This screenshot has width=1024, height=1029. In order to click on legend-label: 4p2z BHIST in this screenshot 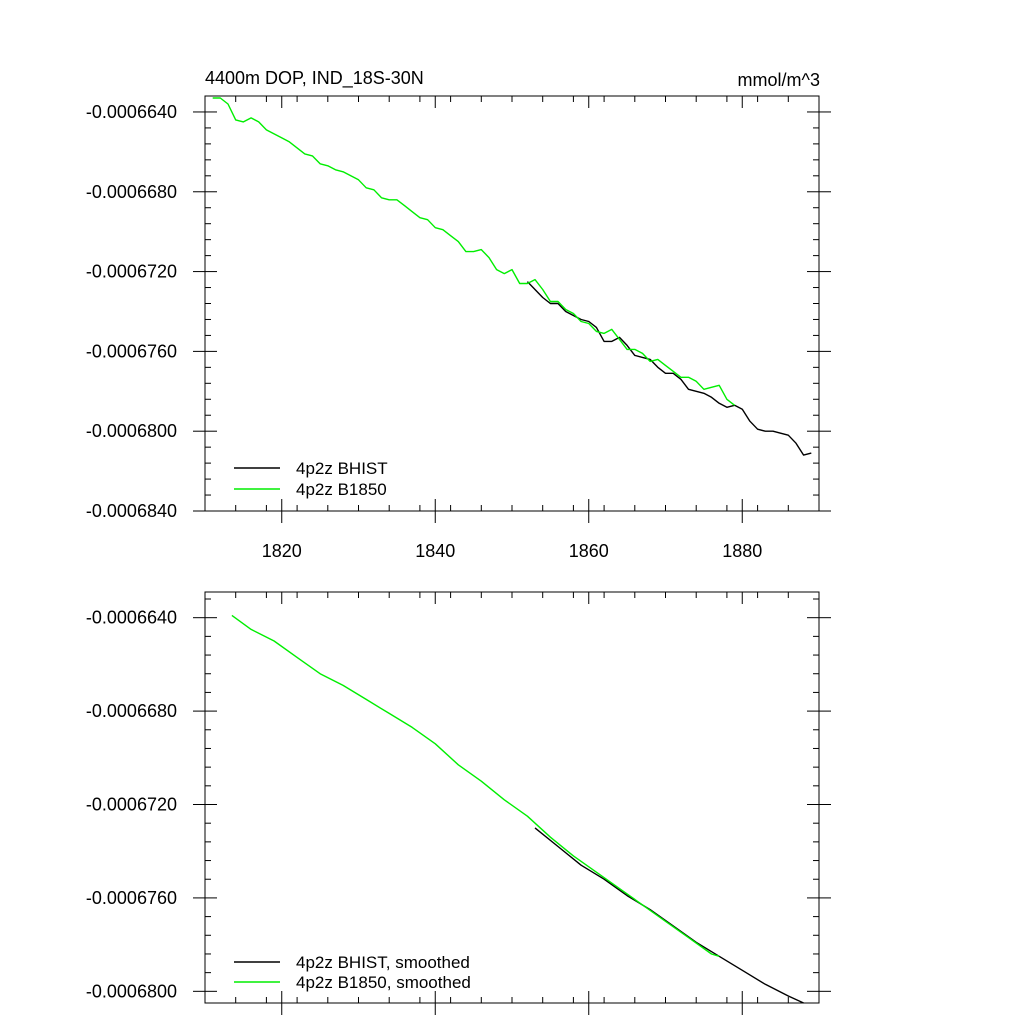, I will do `click(342, 468)`.